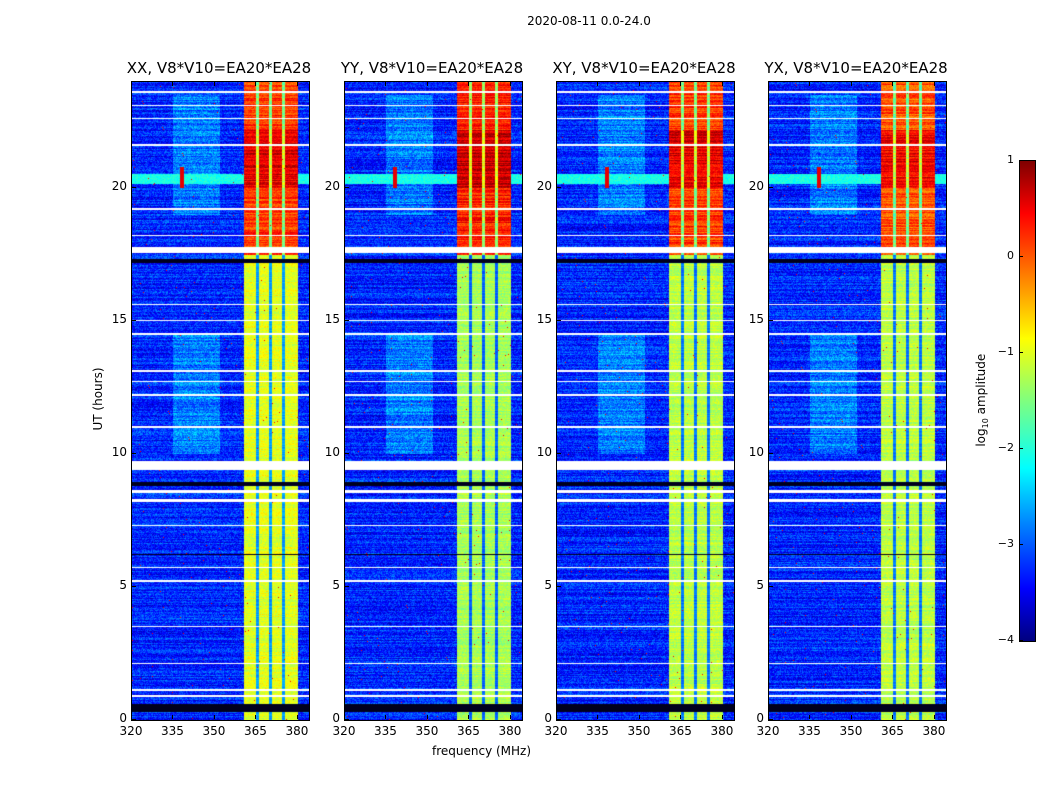 The height and width of the screenshot is (800, 1050). Describe the element at coordinates (1010, 159) in the screenshot. I see `colorbar-tick-label: 1` at that location.